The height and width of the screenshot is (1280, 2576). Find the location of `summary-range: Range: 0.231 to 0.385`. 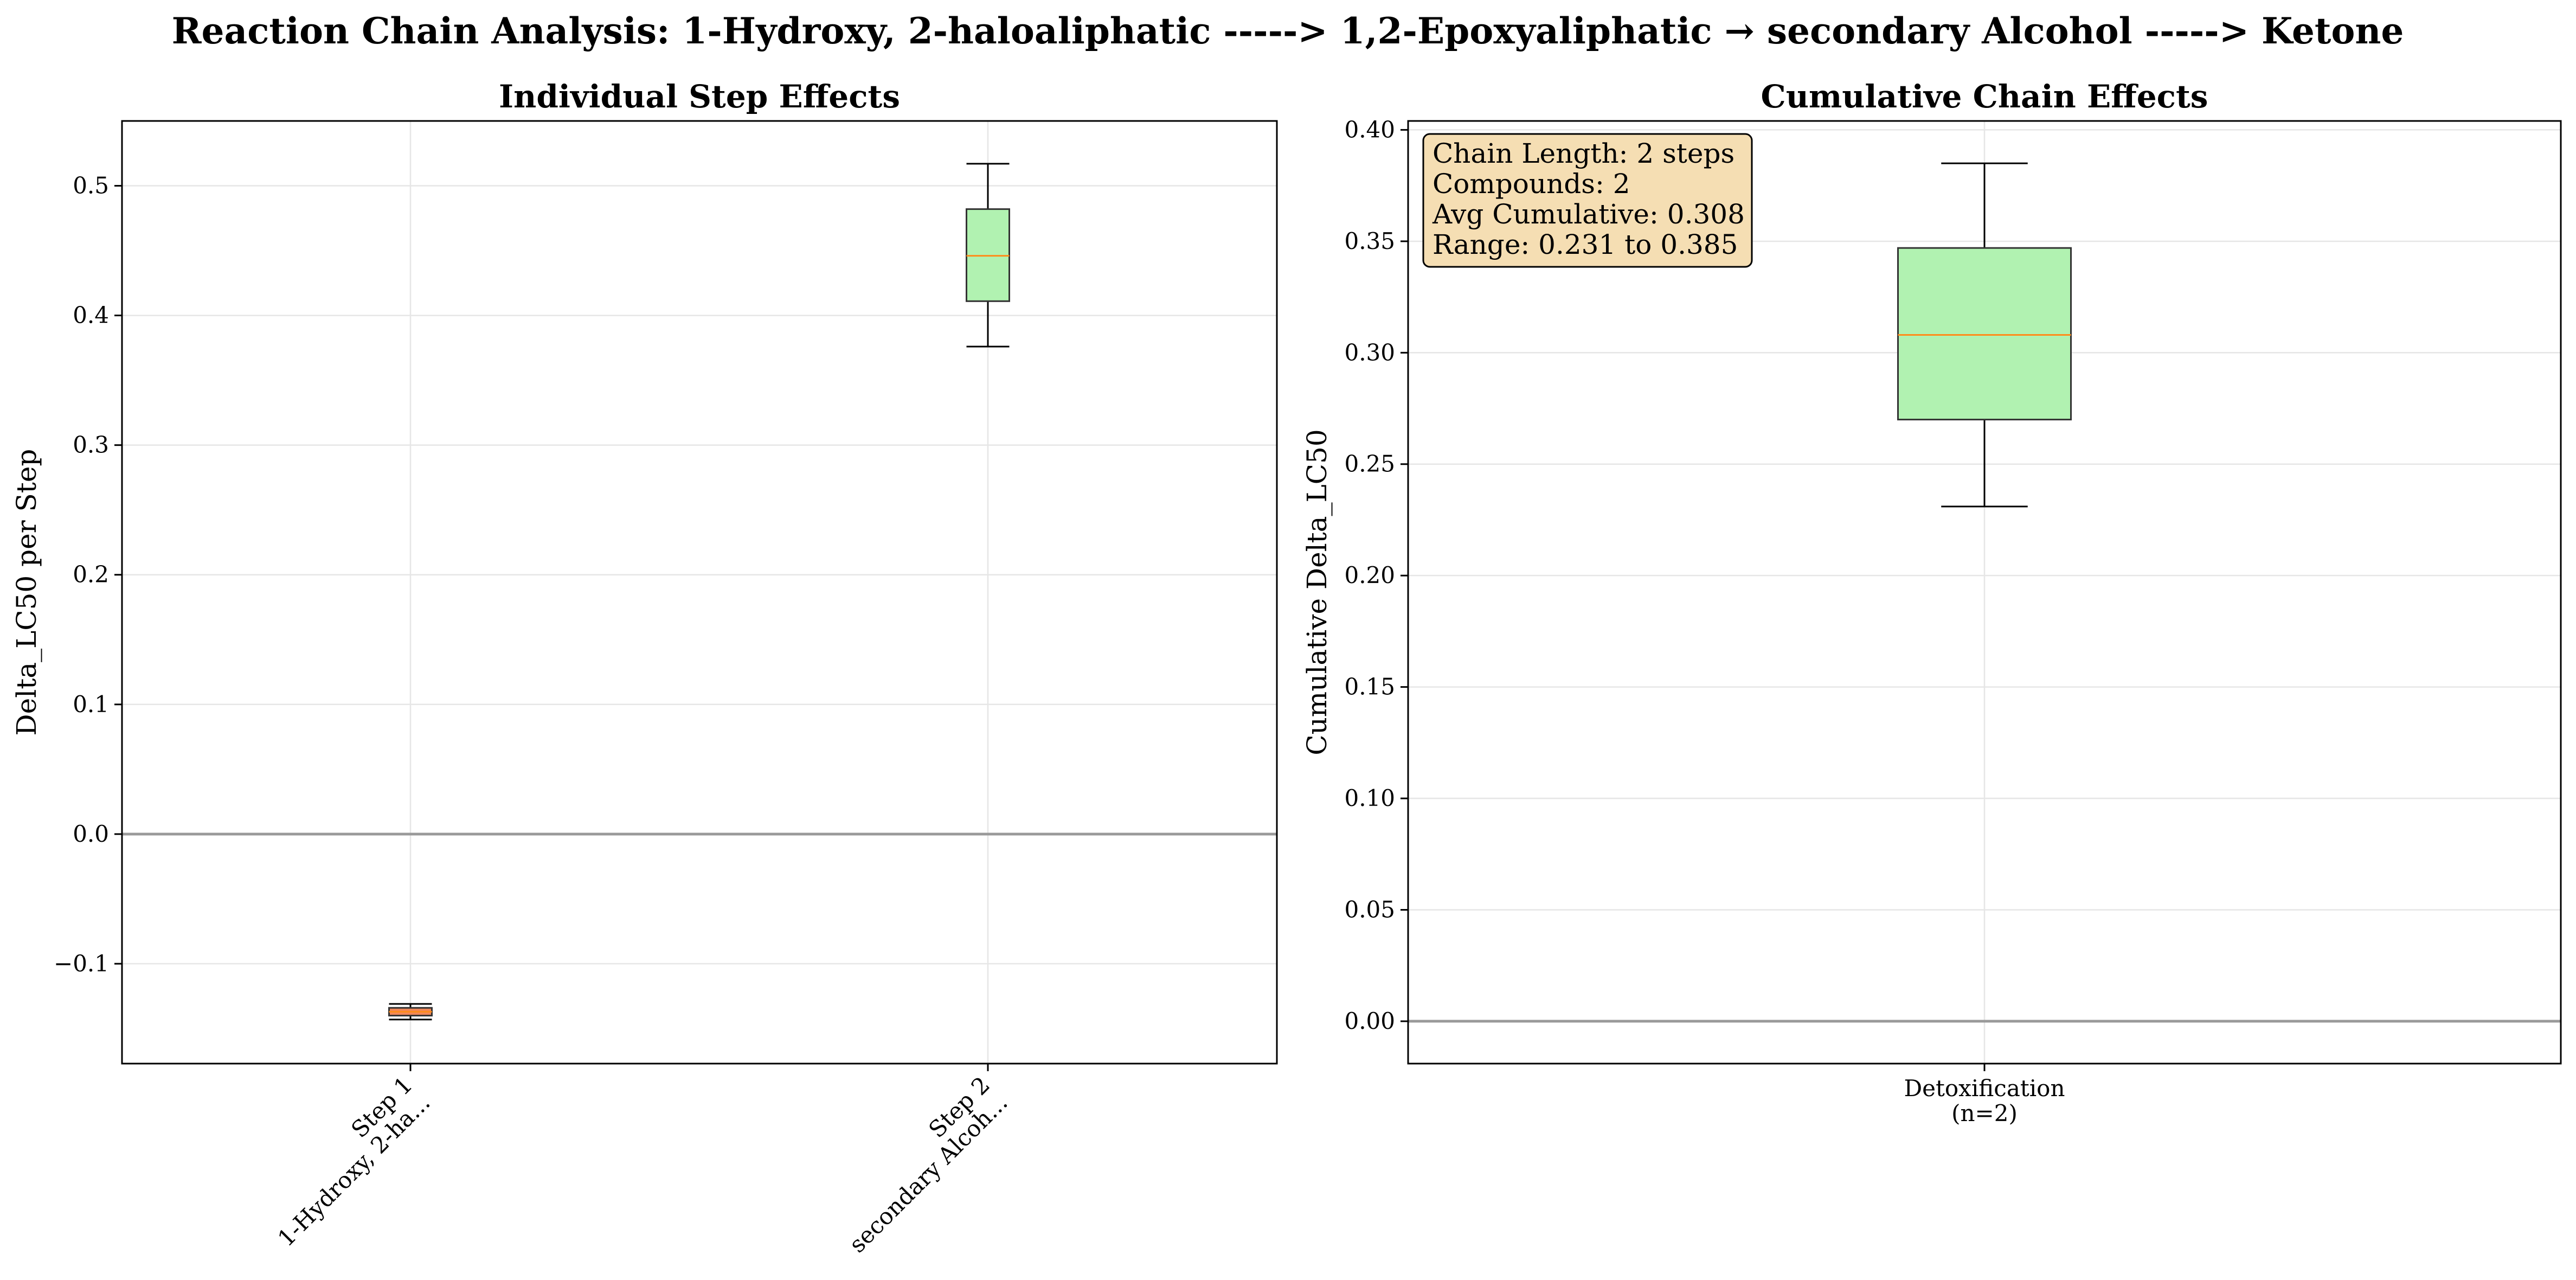

summary-range: Range: 0.231 to 0.385 is located at coordinates (1585, 244).